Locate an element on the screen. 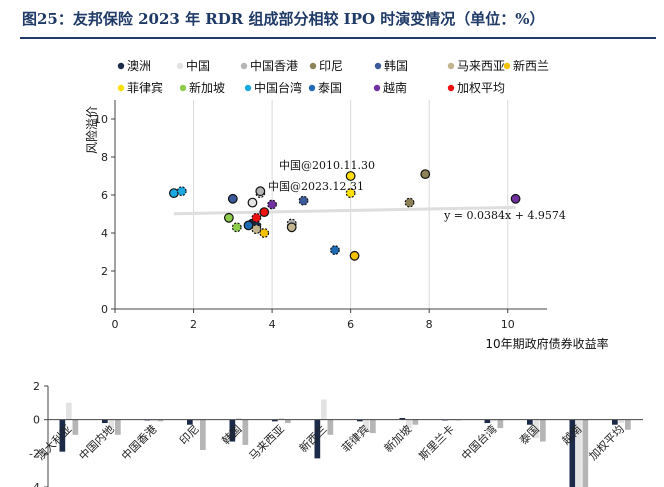  legend-label: 印尼 is located at coordinates (331, 66).